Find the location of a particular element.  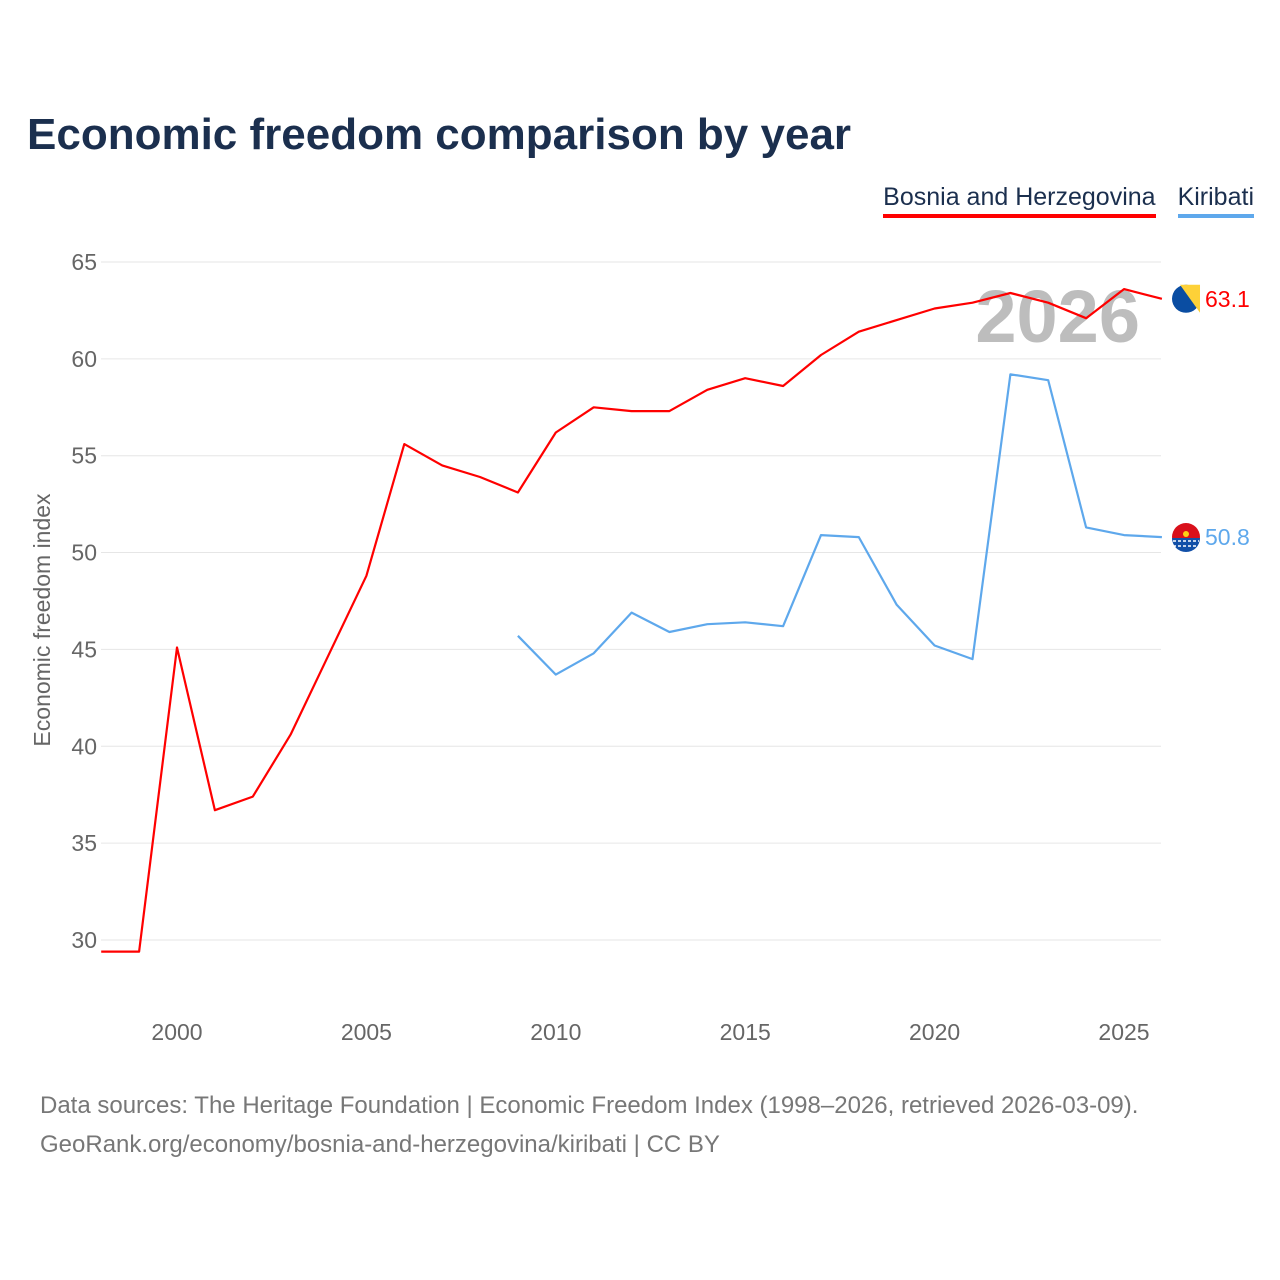

kiribati-flag-sun is located at coordinates (1186, 534).